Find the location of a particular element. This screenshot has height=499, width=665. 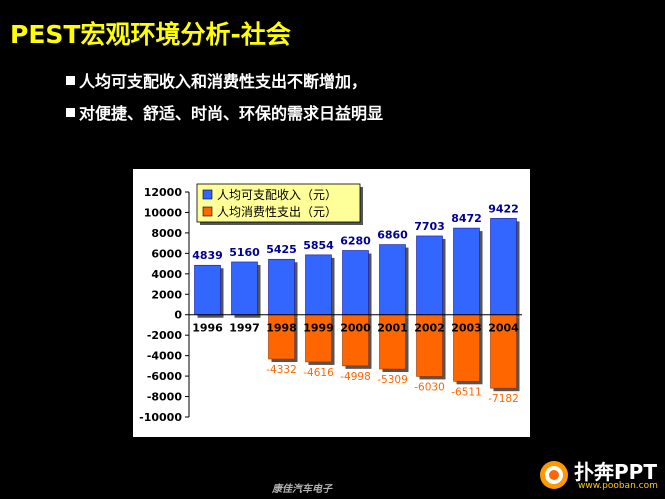

y-tick-label: -10000 is located at coordinates (160, 417).